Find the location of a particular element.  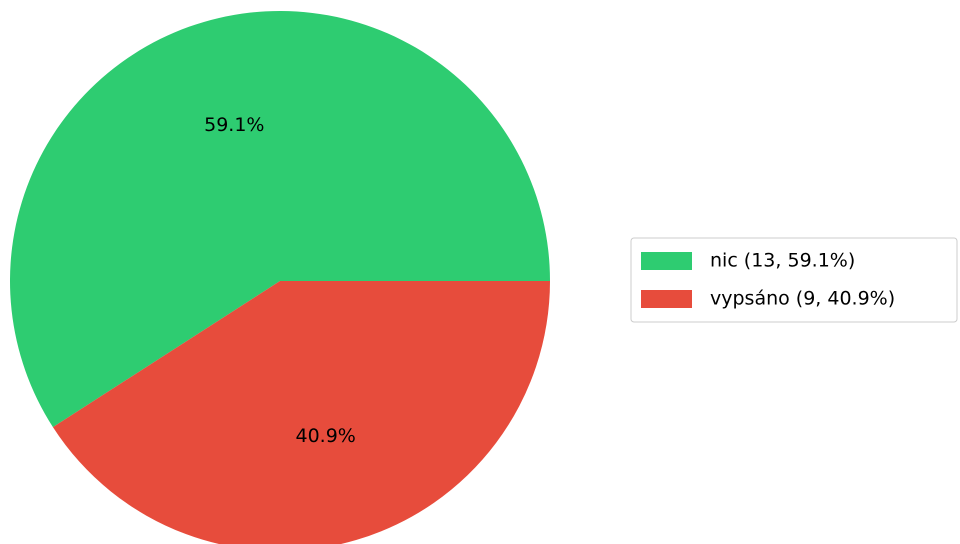

legend: nic (13, 59.1%) vypsáno (9, 40.9%) is located at coordinates (794, 280).